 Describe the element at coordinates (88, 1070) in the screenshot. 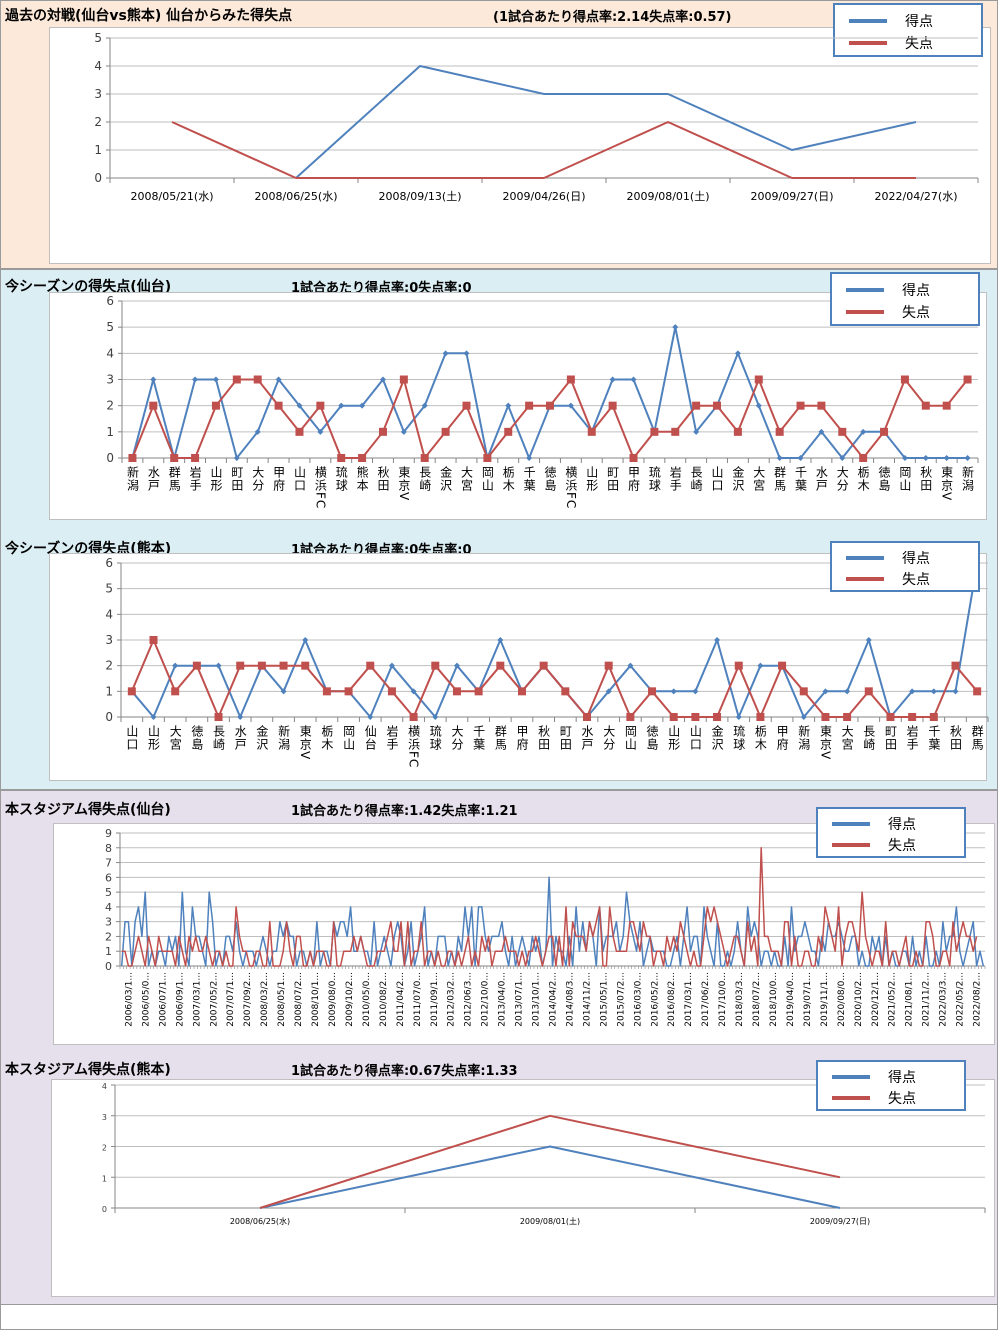

I see `kumamoto-stadium-title: 本スタジアム得失点(熊本)` at that location.